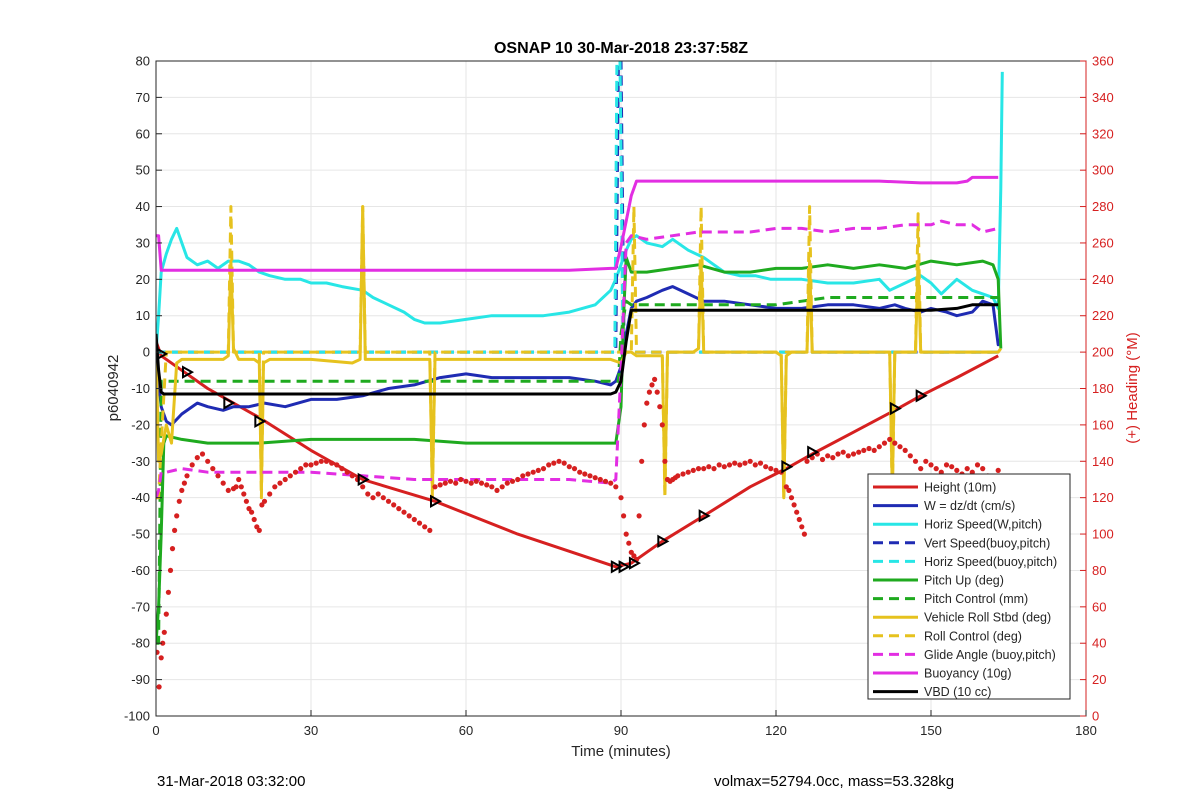 The width and height of the screenshot is (1200, 804). I want to click on legend-entry-10: Glide Angle (buoy,pitch), so click(990, 655).